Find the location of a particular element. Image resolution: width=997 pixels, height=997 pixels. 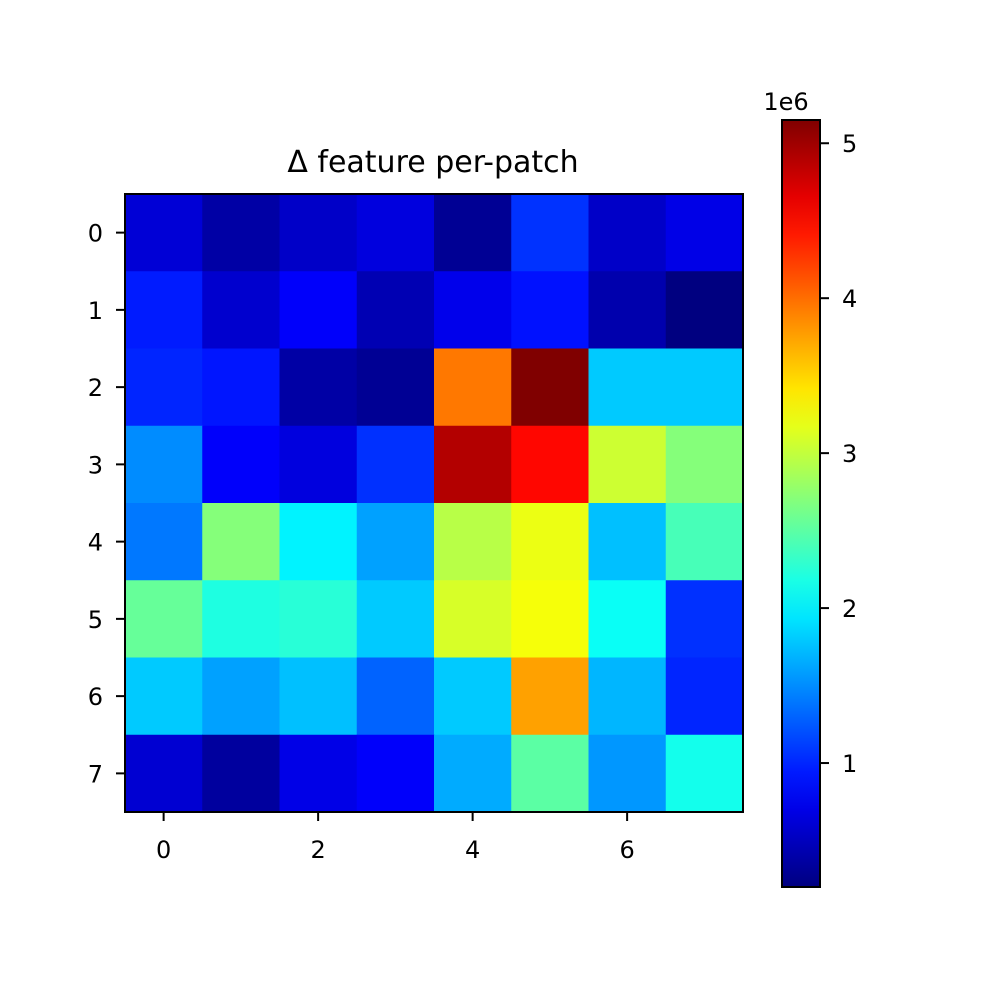

colorbar-tick-label: 1 is located at coordinates (849, 764).